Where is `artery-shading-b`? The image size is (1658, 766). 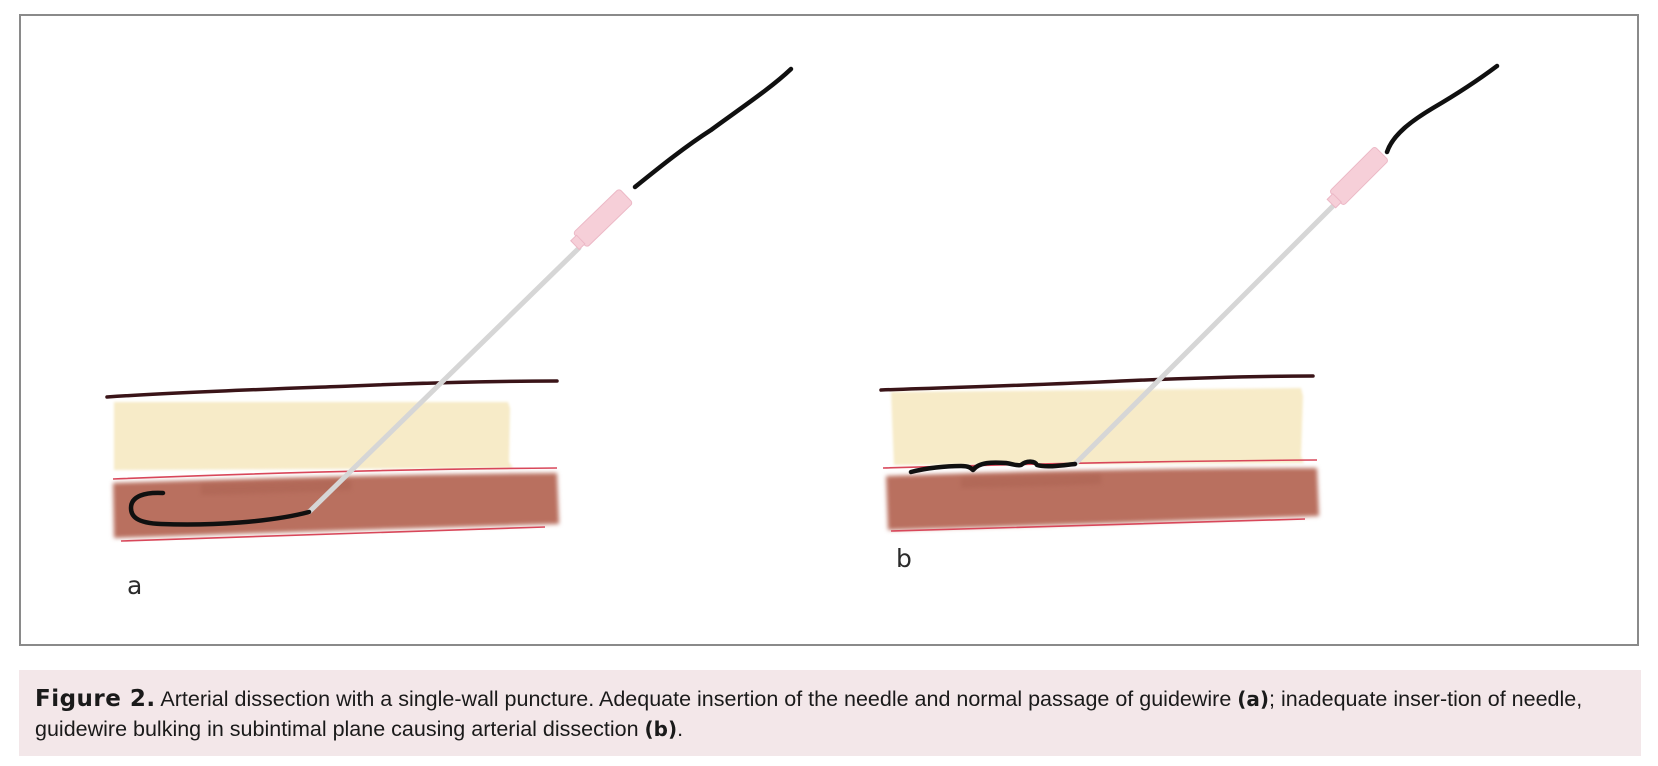
artery-shading-b is located at coordinates (1031, 481).